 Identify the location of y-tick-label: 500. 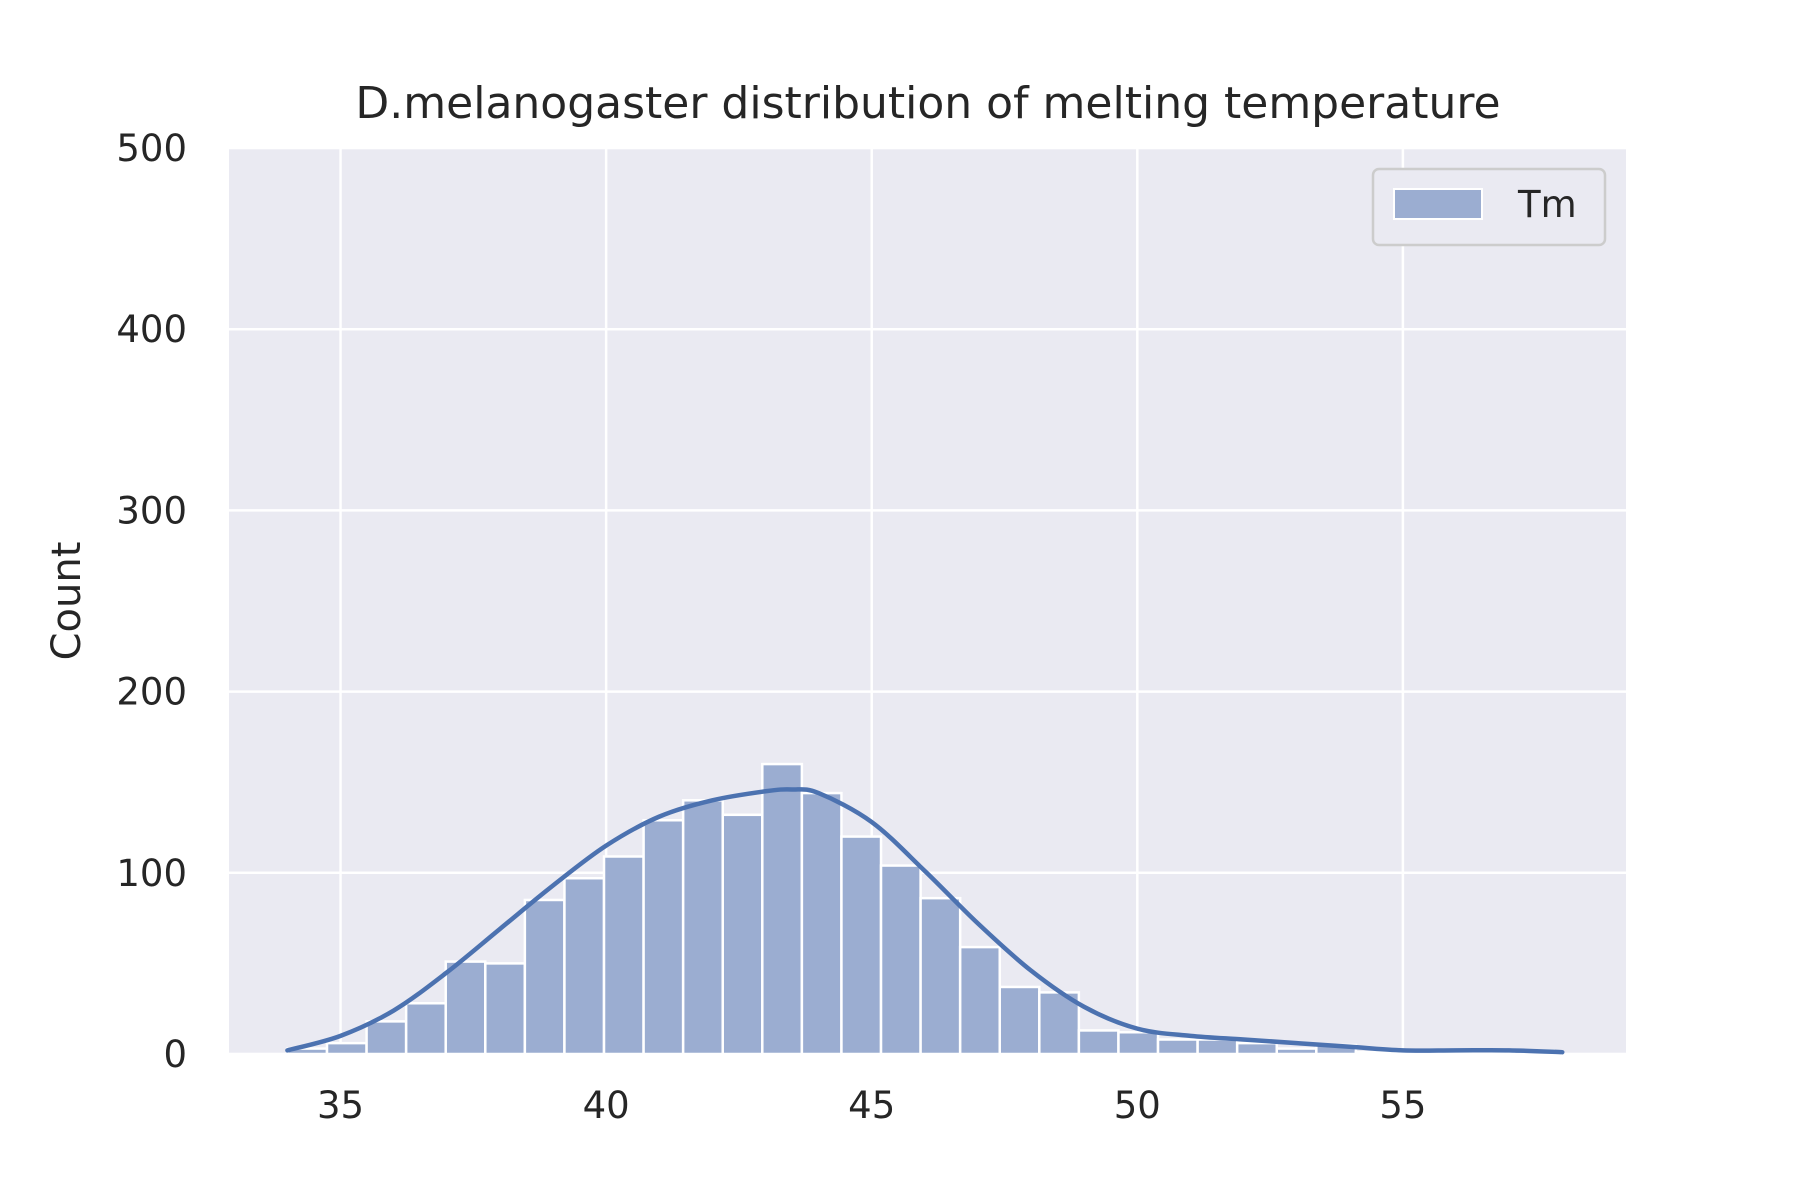
(151, 148).